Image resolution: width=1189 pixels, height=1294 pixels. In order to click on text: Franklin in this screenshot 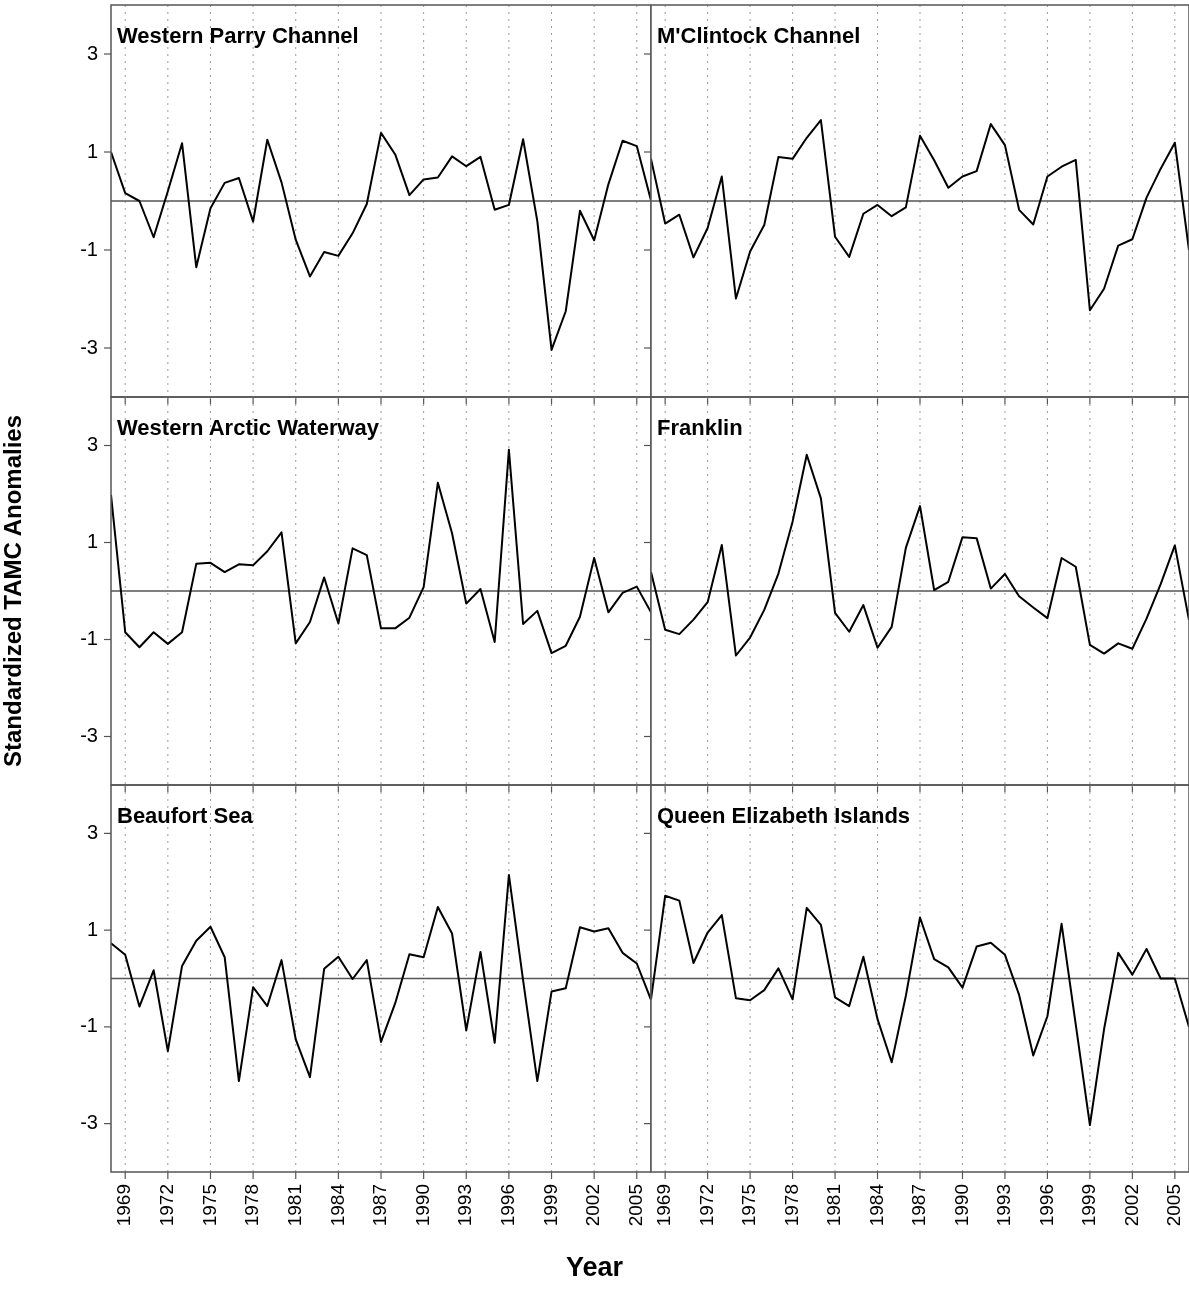, I will do `click(700, 427)`.